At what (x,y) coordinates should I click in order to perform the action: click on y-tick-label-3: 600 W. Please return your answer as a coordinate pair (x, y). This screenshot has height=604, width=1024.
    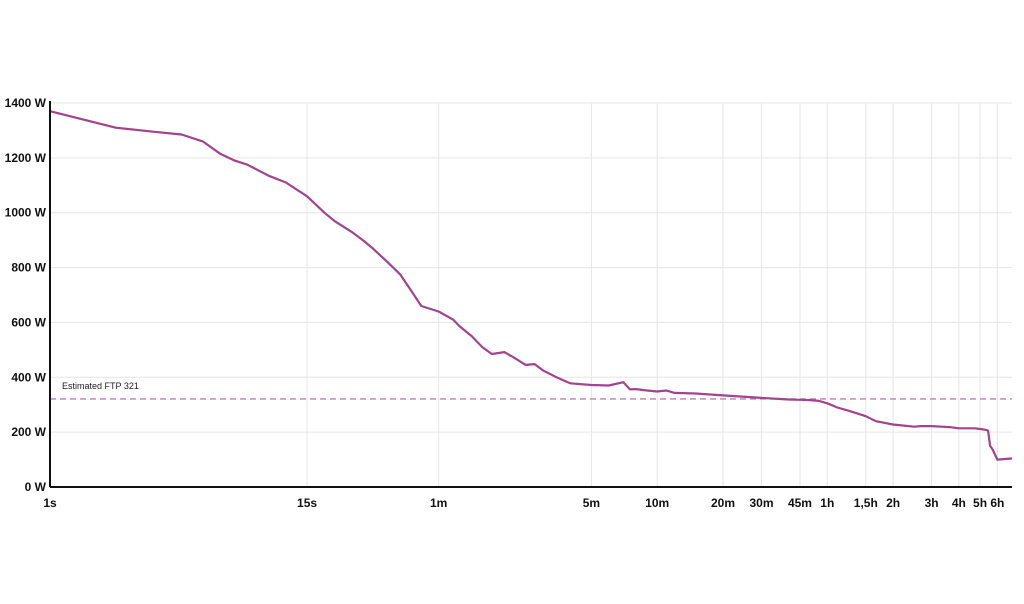
    Looking at the image, I should click on (28, 322).